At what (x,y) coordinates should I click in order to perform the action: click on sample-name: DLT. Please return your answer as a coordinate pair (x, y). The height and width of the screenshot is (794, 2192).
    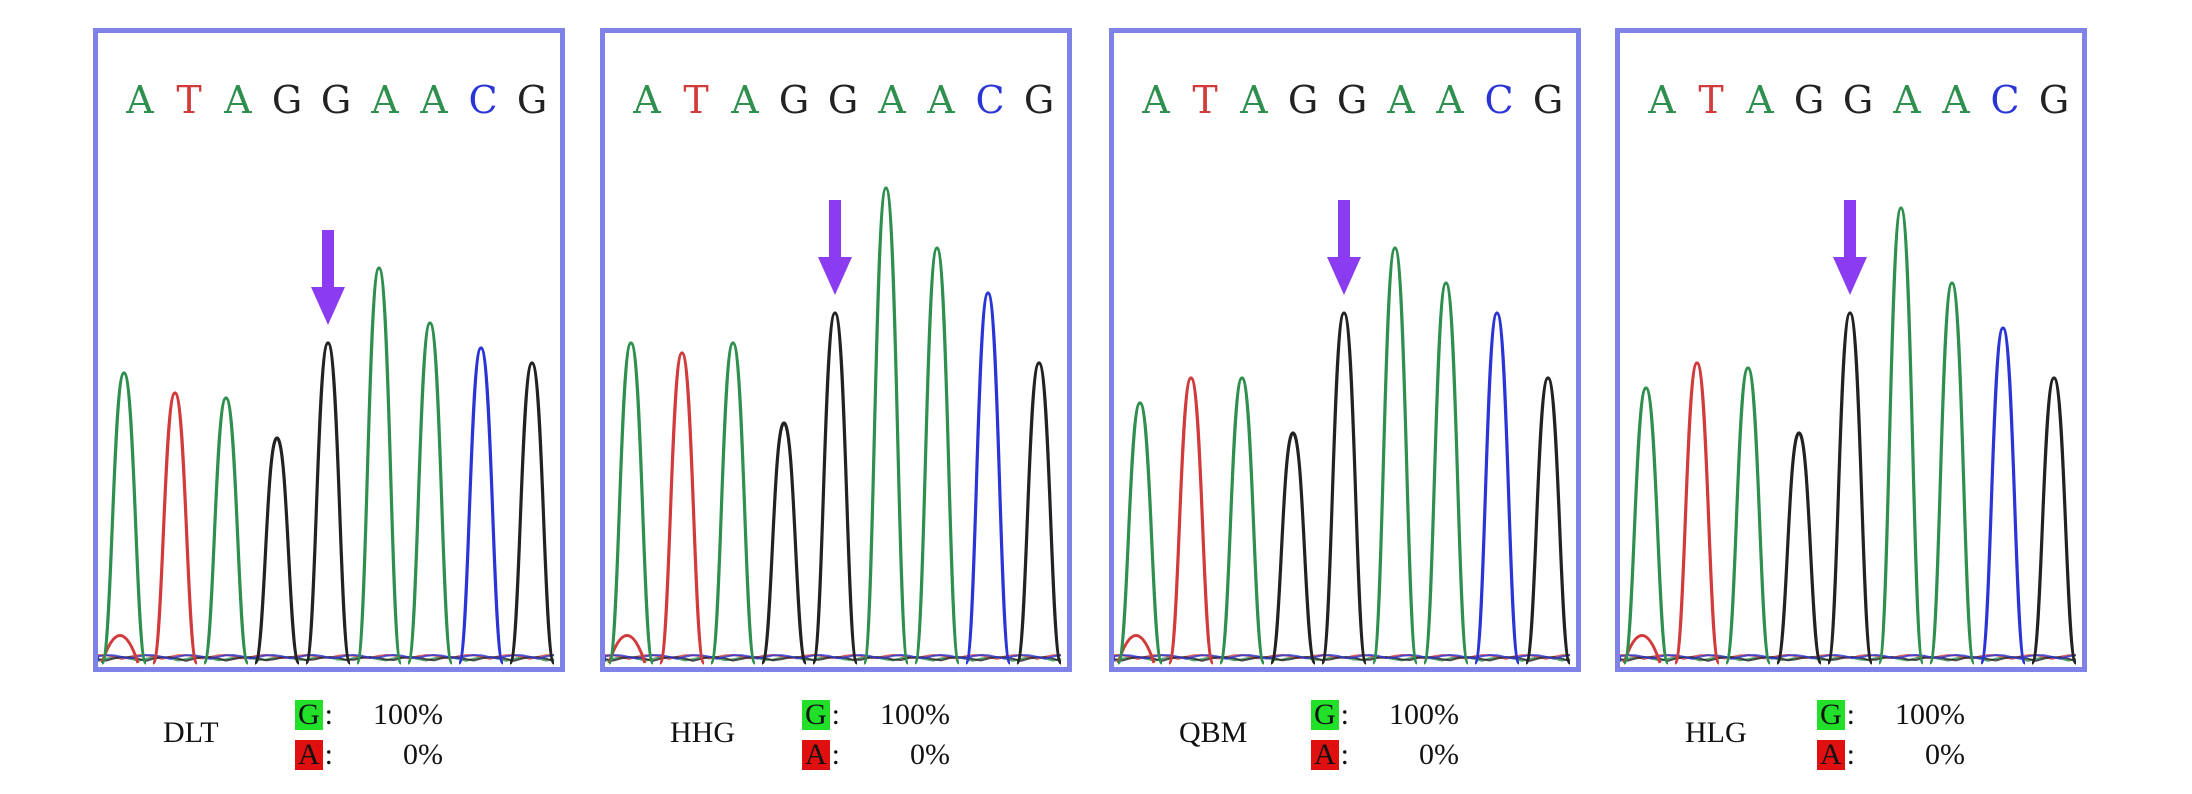
    Looking at the image, I should click on (191, 732).